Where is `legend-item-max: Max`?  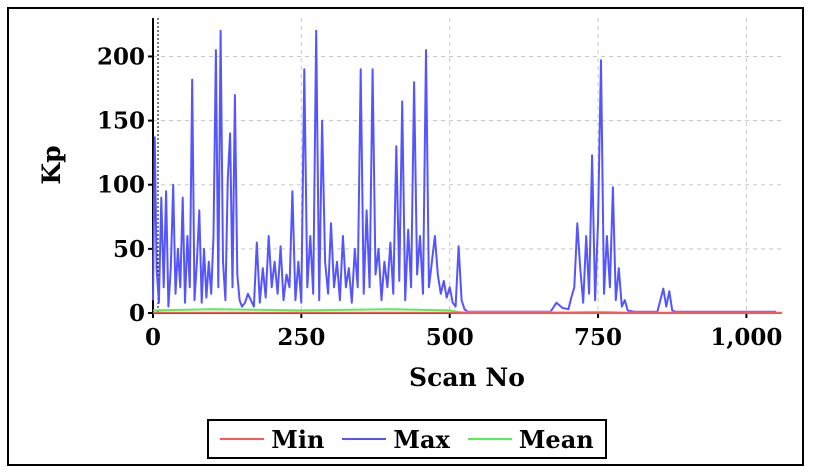
legend-item-max: Max is located at coordinates (396, 439).